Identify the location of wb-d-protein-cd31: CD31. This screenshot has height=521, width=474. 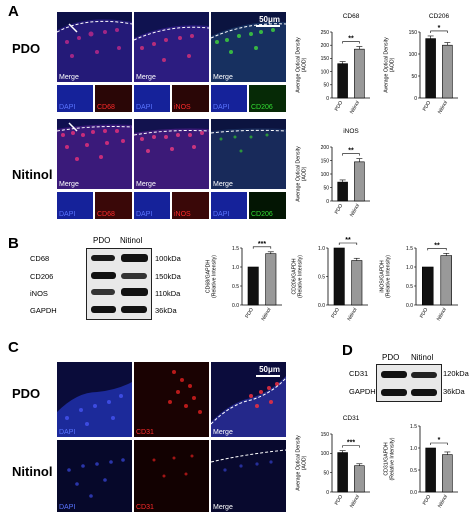
(359, 373).